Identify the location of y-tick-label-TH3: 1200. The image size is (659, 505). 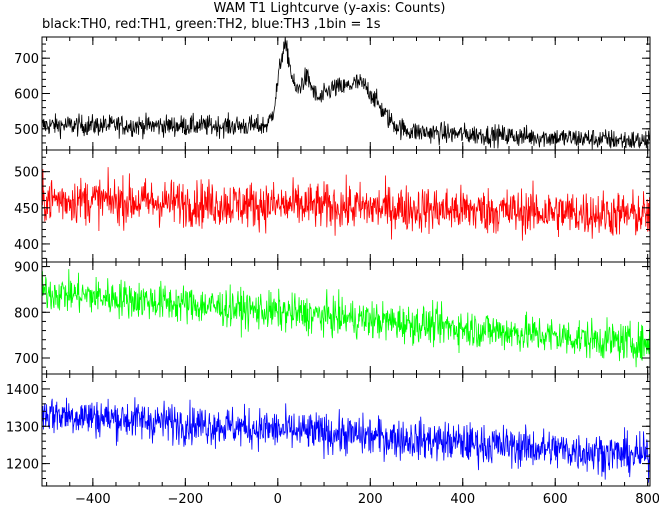
(22, 465).